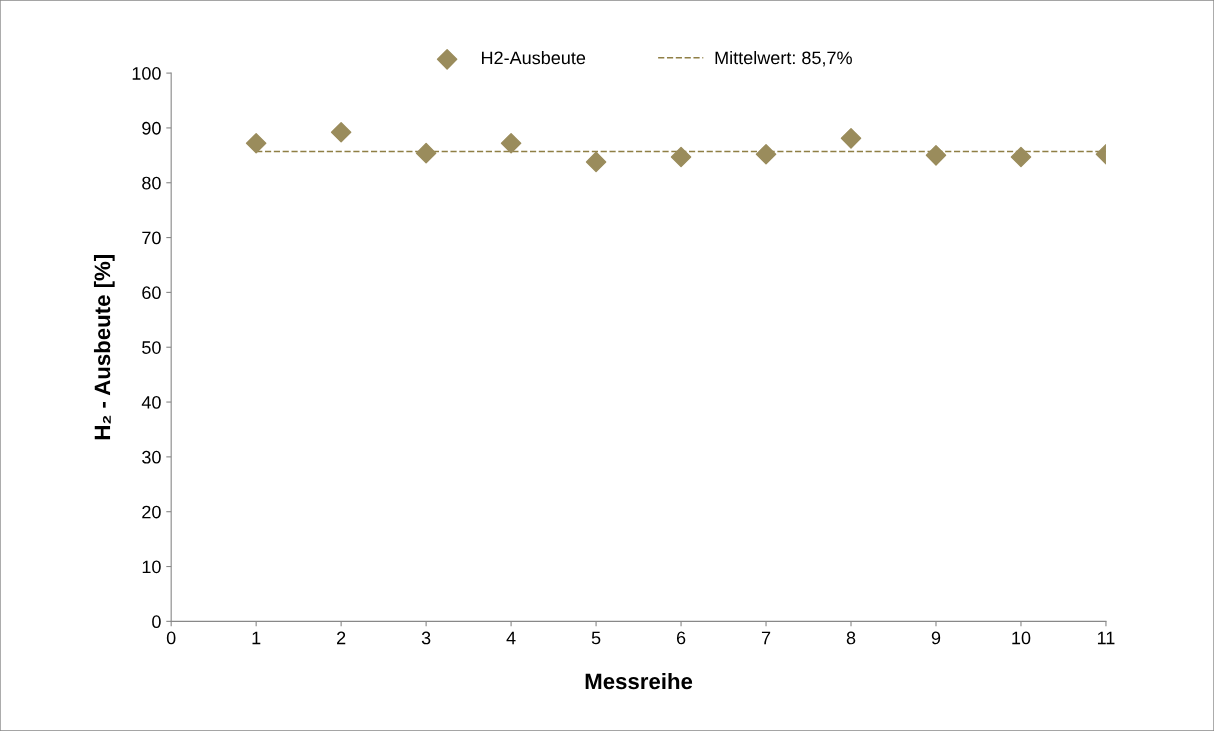  Describe the element at coordinates (766, 638) in the screenshot. I see `x-tick-label: 7` at that location.